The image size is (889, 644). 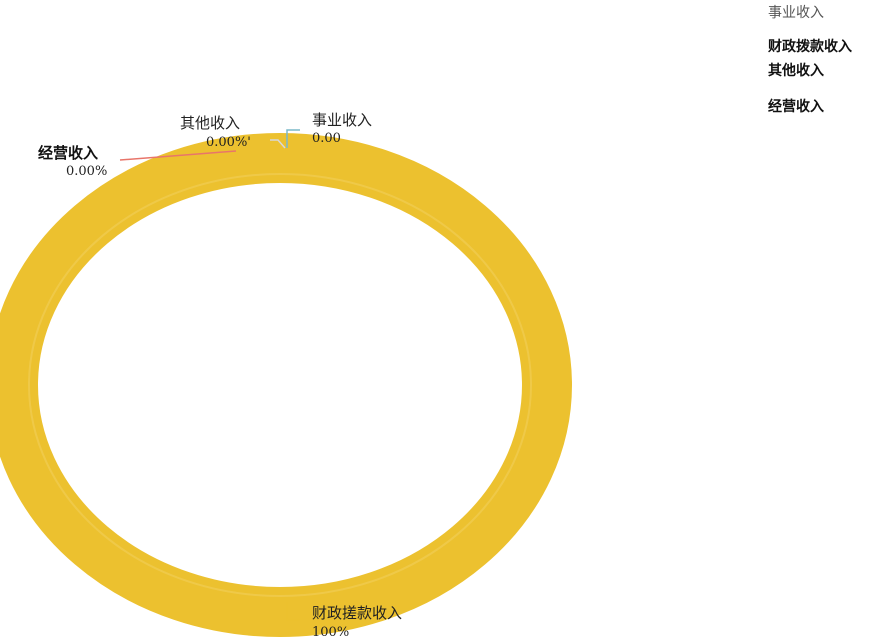 I want to click on label-shiye-name: 事业收入, so click(x=342, y=120).